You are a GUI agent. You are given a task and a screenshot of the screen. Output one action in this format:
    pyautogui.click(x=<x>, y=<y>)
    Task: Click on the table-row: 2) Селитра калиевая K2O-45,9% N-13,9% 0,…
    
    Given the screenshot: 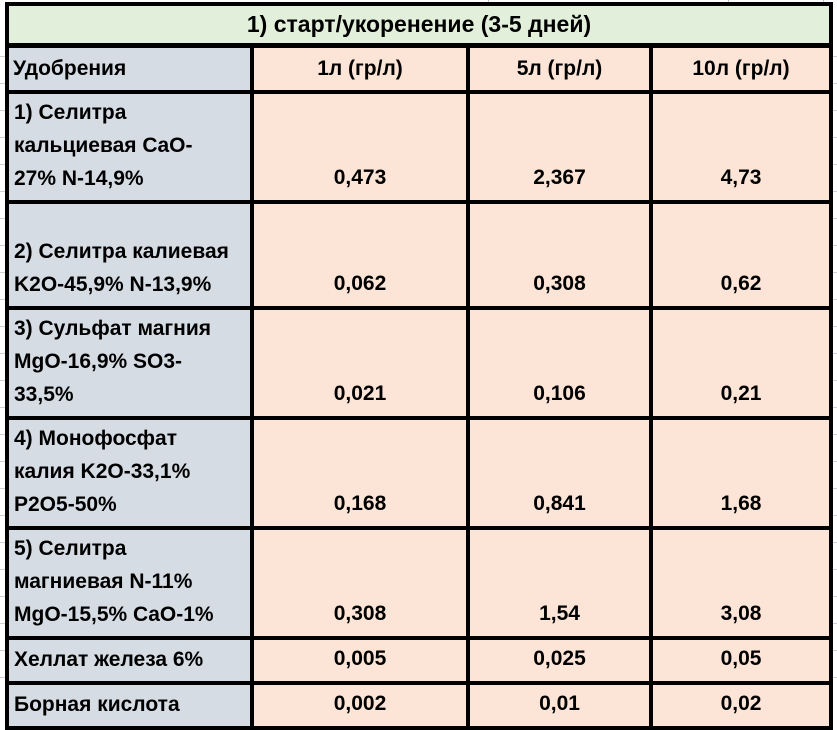 What is the action you would take?
    pyautogui.click(x=419, y=255)
    